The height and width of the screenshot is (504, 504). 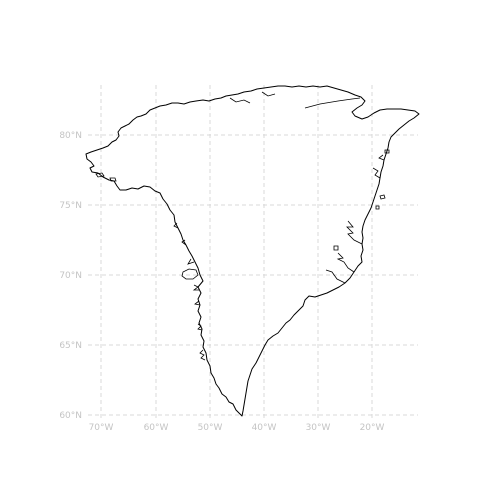 I want to click on lat-label-70n: 70°N, so click(x=70, y=276).